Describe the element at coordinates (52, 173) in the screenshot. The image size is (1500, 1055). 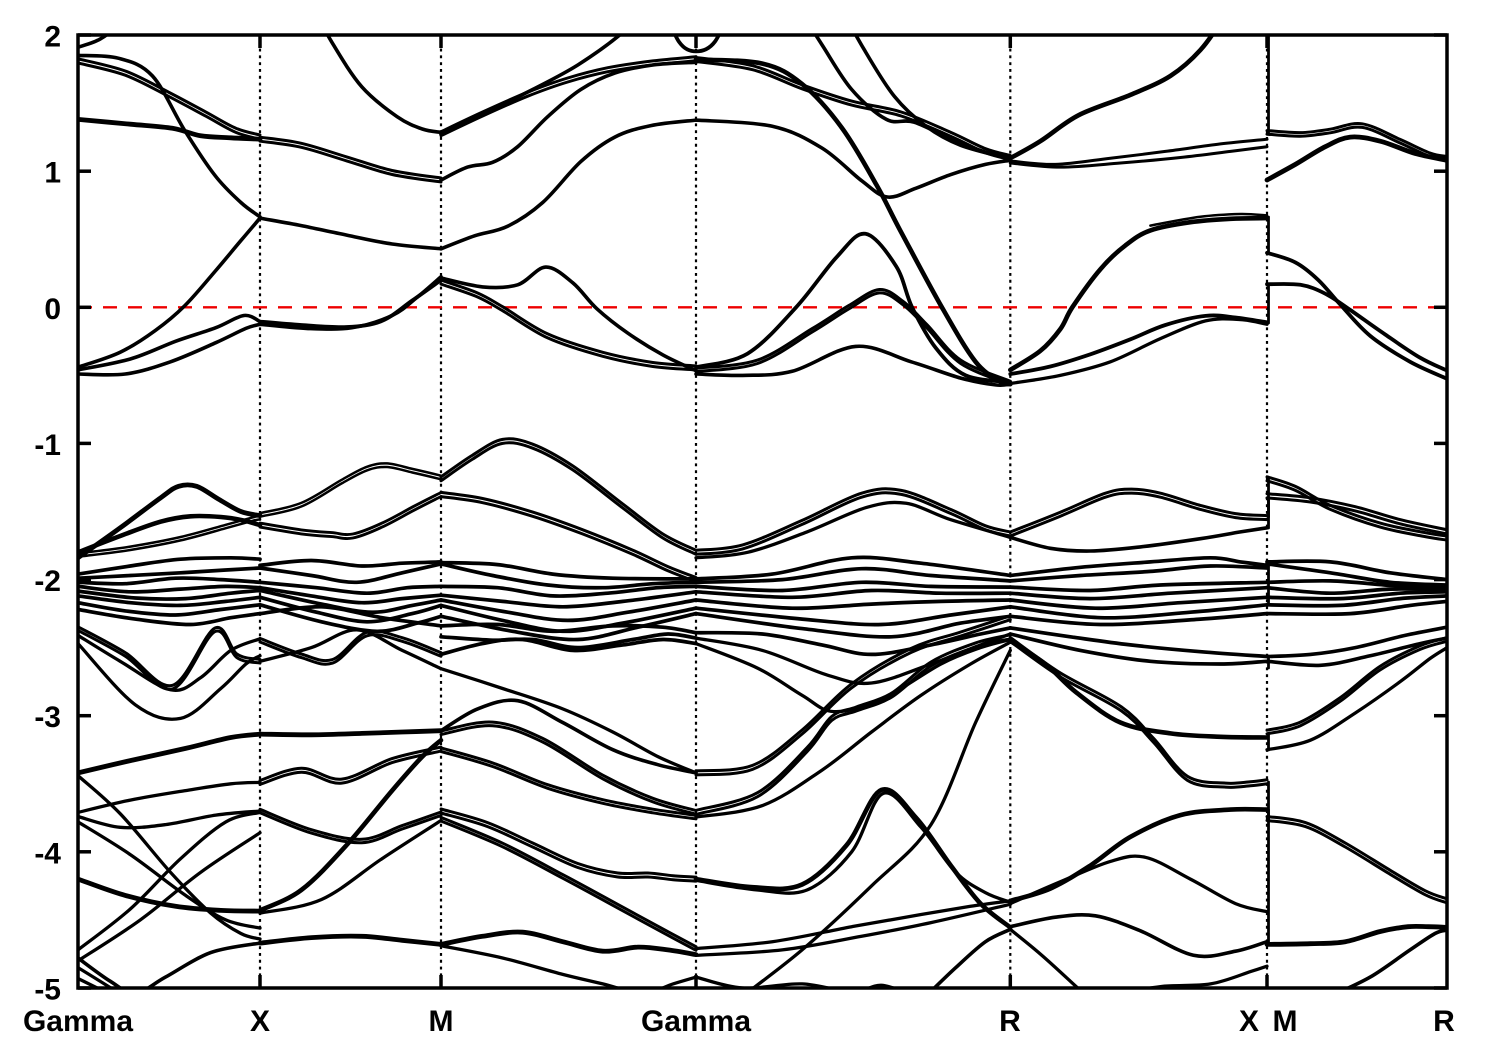
I see `svg-text: 1` at that location.